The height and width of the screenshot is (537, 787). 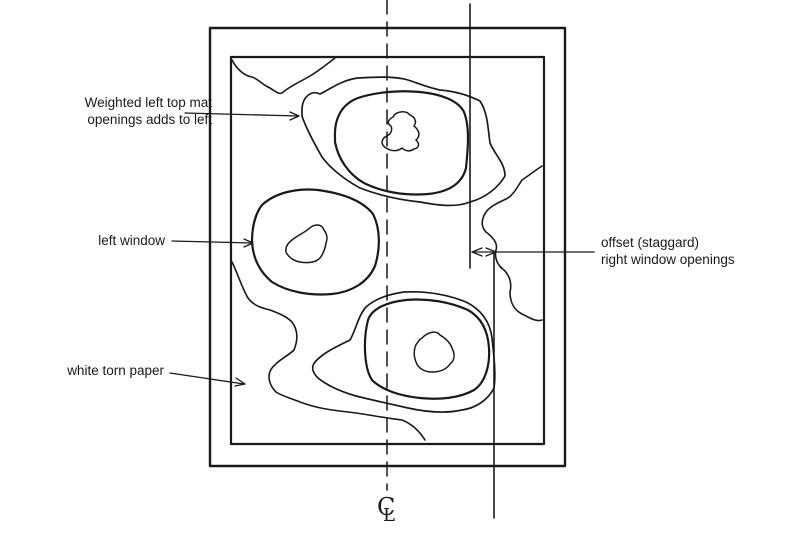 I want to click on leader-weighted, so click(x=242, y=116).